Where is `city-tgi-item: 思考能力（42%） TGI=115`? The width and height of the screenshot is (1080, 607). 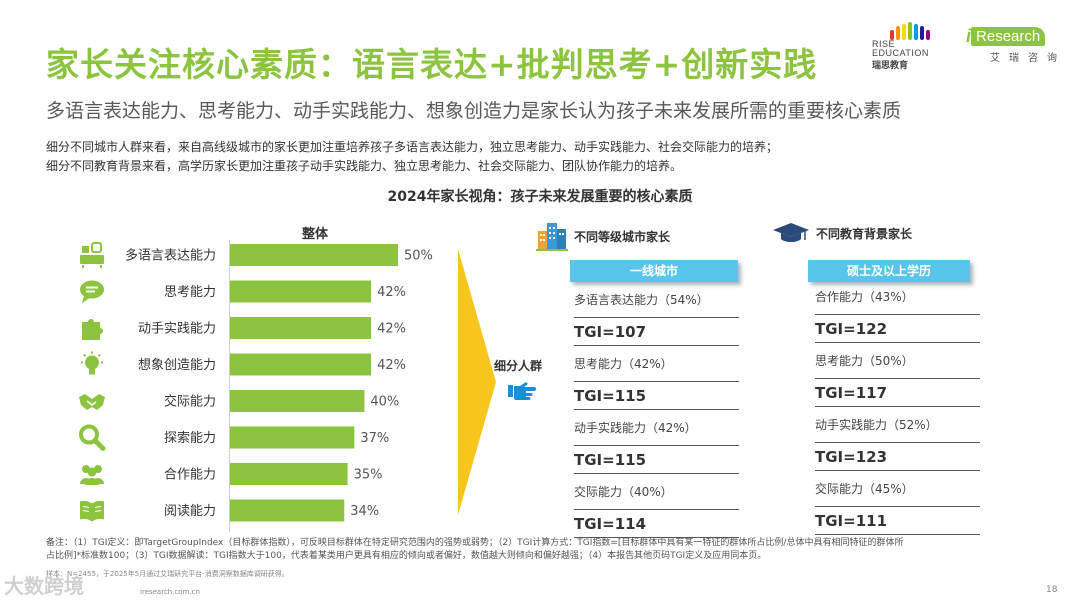
city-tgi-item: 思考能力（42%） TGI=115 is located at coordinates (656, 382).